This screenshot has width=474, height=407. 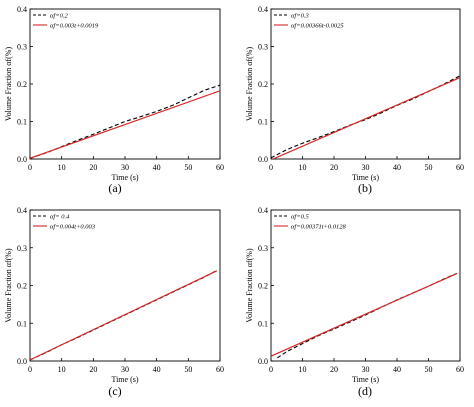 I want to click on legend-entry: αf=0.00366t-0.0025, so click(x=317, y=26).